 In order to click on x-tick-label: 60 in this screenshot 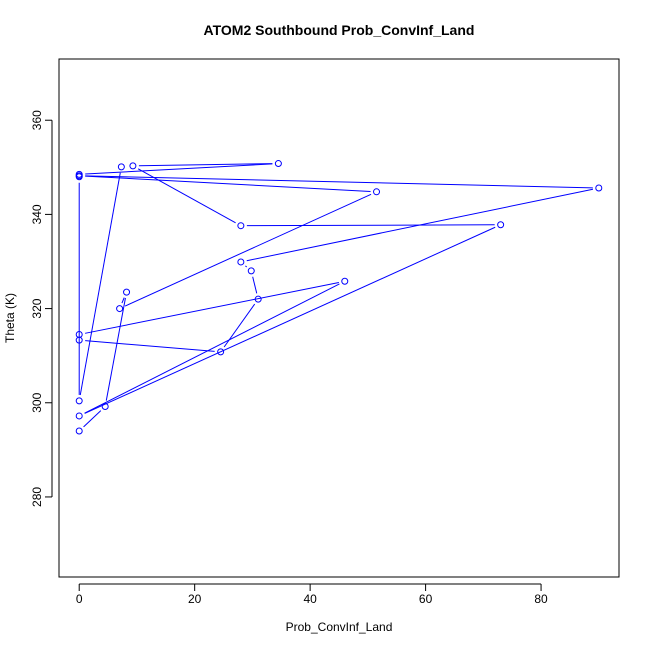, I will do `click(426, 599)`.